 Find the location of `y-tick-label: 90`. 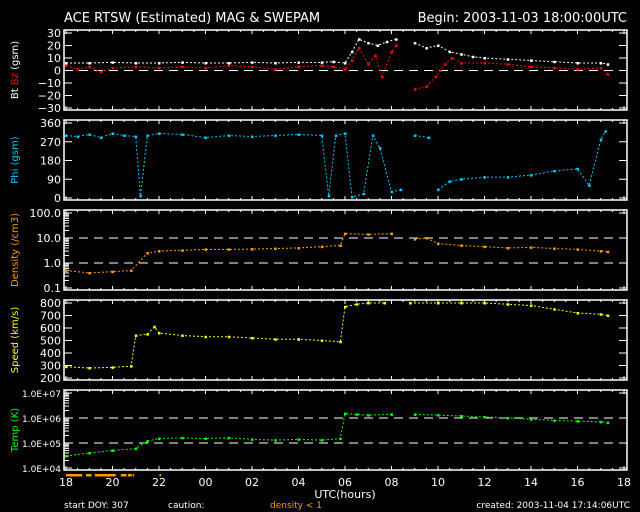

y-tick-label: 90 is located at coordinates (54, 179).